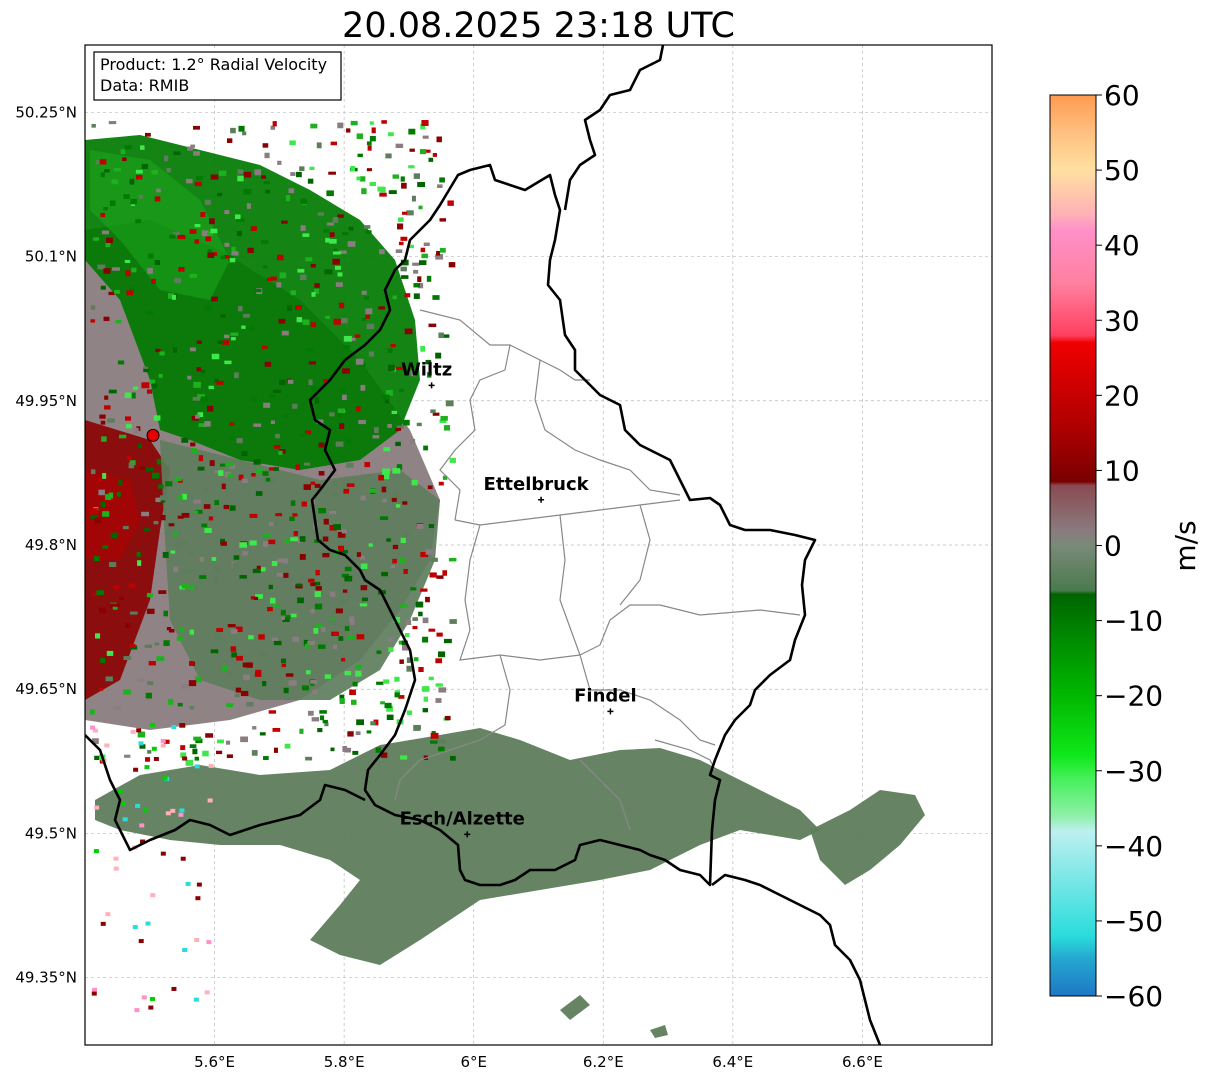 The width and height of the screenshot is (1207, 1081). What do you see at coordinates (1133, 846) in the screenshot?
I see `colorbar-tick-label: −40` at bounding box center [1133, 846].